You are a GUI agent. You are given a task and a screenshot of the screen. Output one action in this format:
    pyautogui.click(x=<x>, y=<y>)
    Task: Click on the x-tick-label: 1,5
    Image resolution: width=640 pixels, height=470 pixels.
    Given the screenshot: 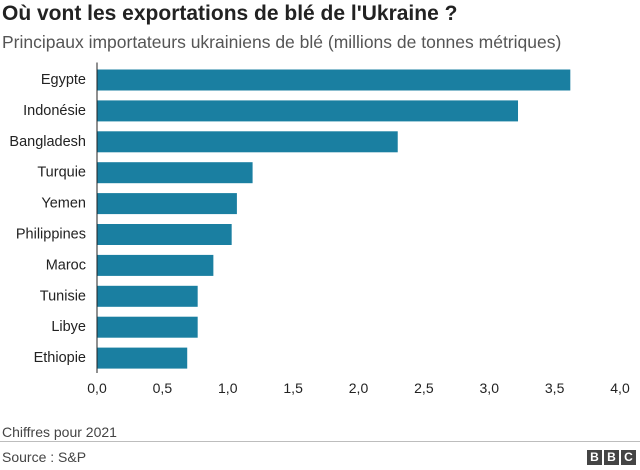 What is the action you would take?
    pyautogui.click(x=293, y=388)
    